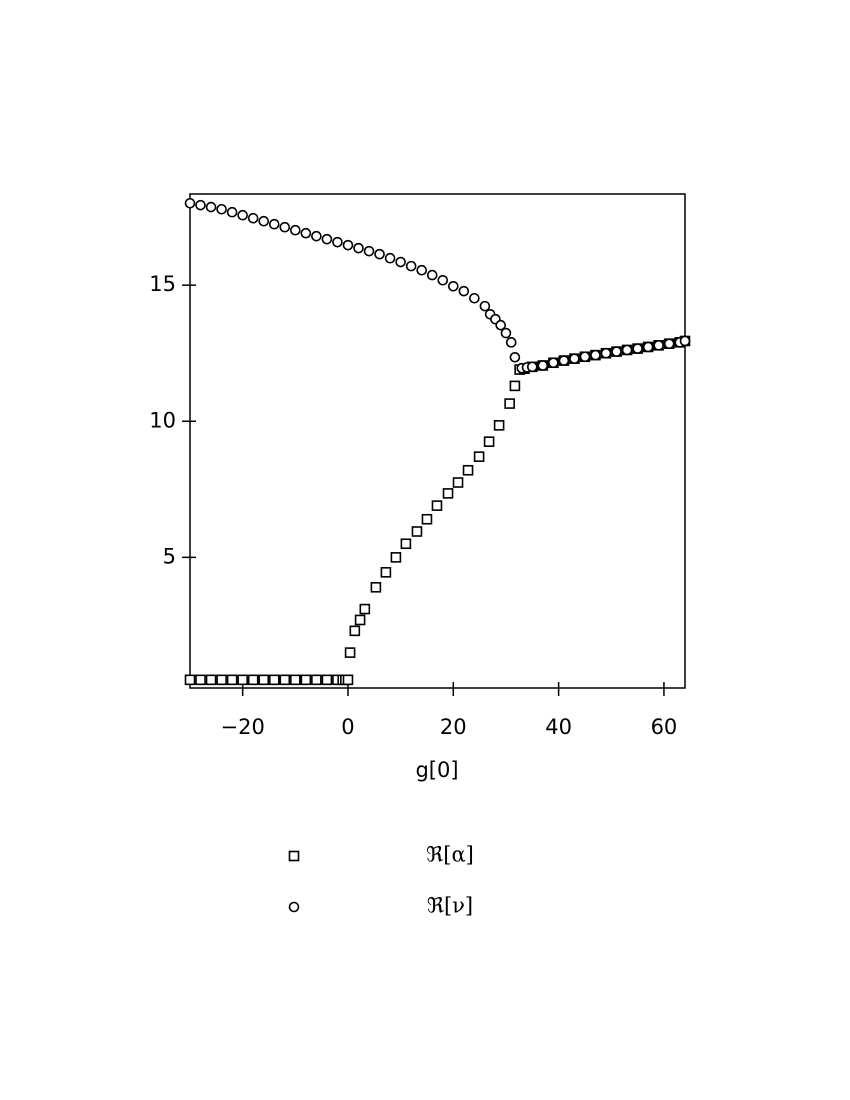  I want to click on y-tick-label: 15, so click(162, 284).